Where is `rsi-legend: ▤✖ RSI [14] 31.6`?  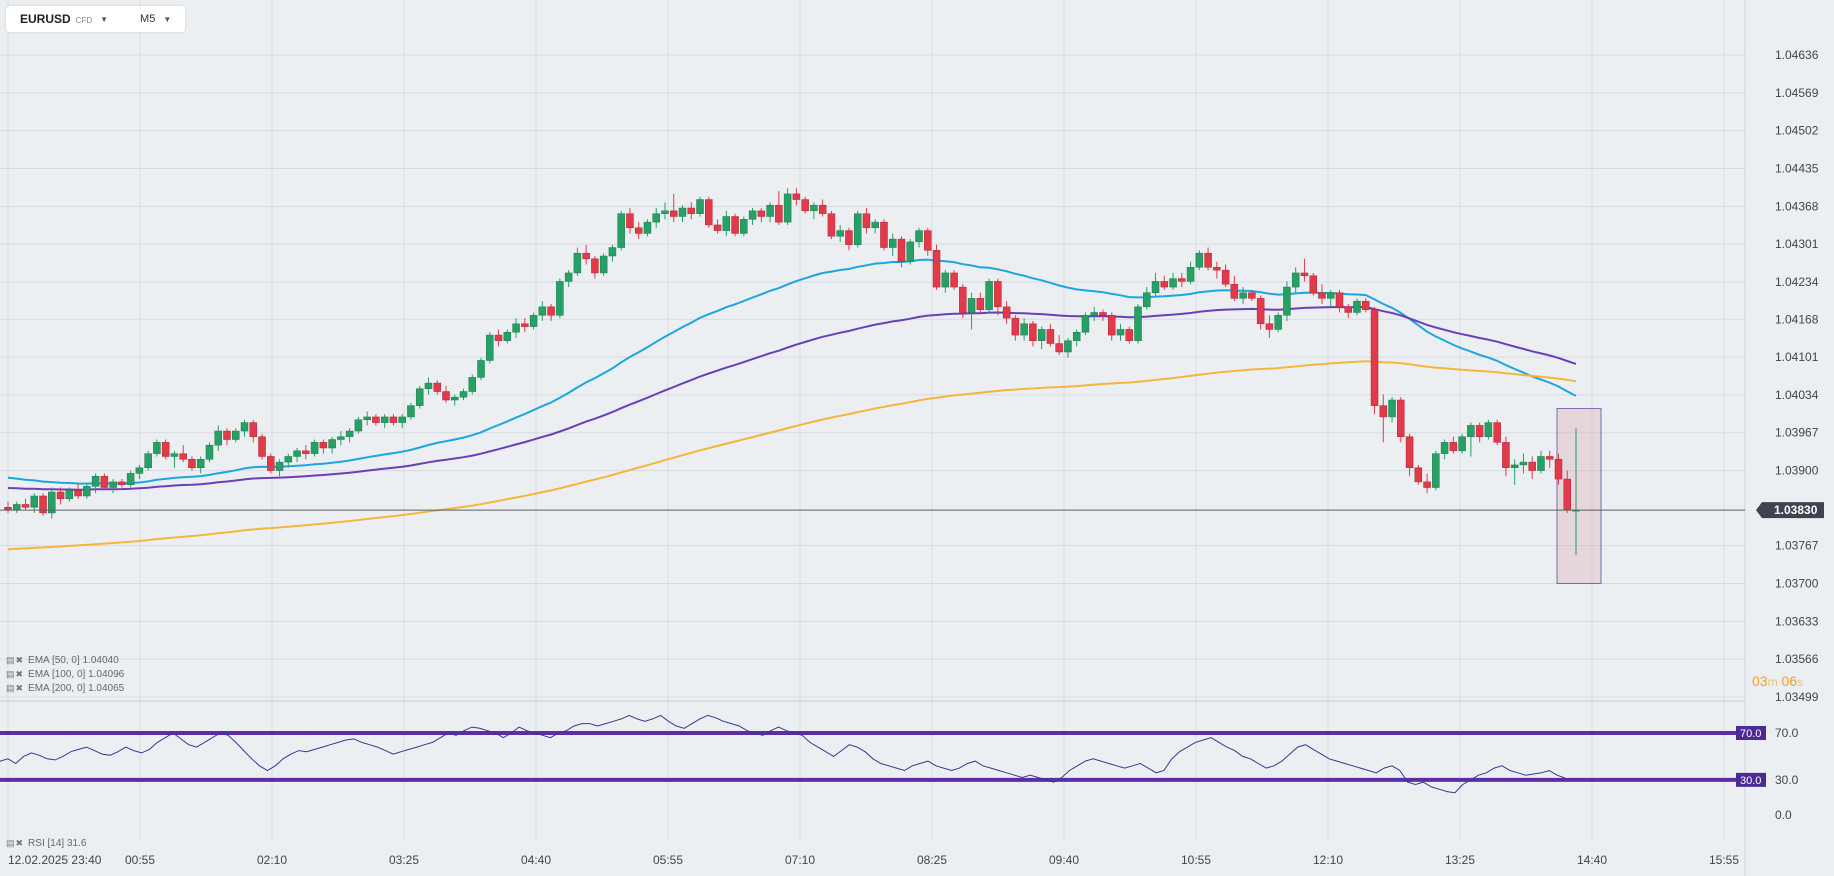 rsi-legend: ▤✖ RSI [14] 31.6 is located at coordinates (46, 843).